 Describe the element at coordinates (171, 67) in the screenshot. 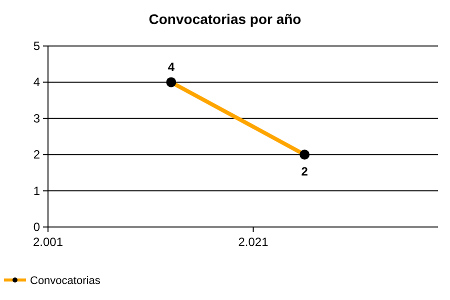

I see `data-label: 4` at that location.